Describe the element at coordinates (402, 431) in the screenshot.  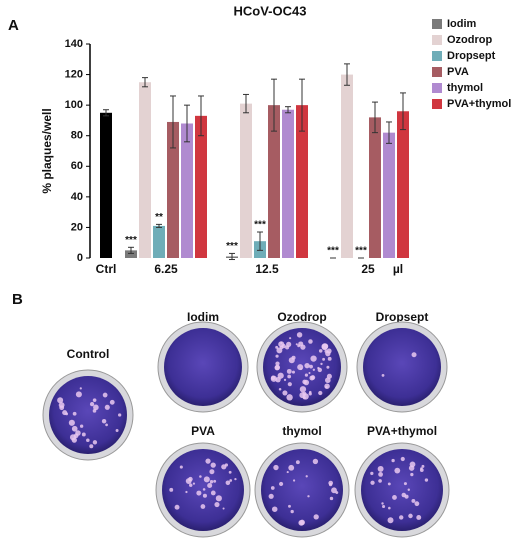
I see `plate-label: PVA+thymol` at that location.